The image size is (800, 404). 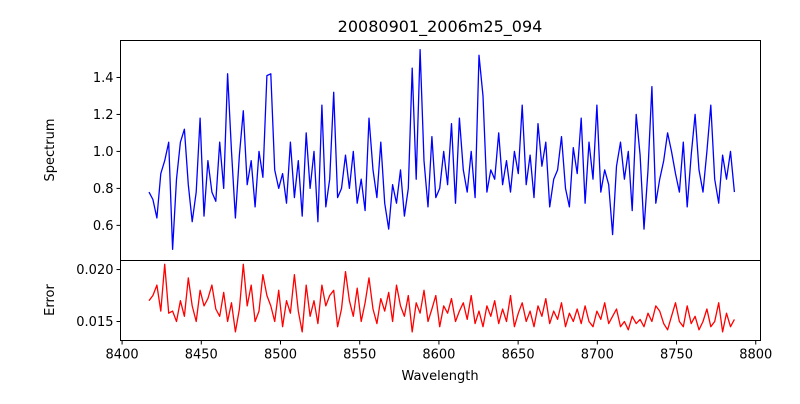 What do you see at coordinates (103, 115) in the screenshot?
I see `y-tick-label: 1.2` at bounding box center [103, 115].